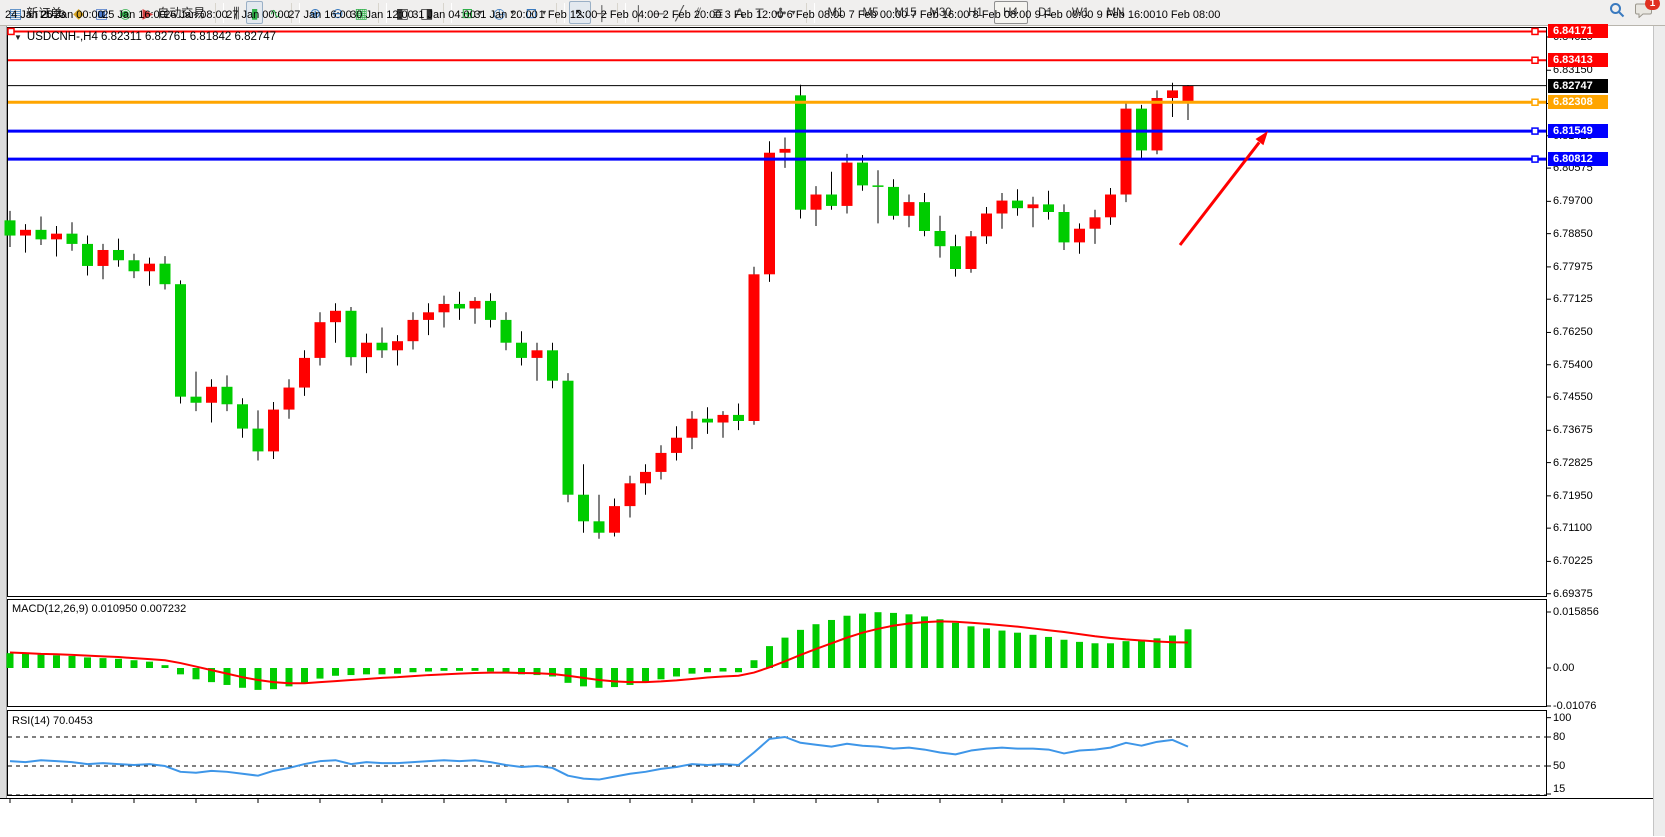 The height and width of the screenshot is (837, 1665). What do you see at coordinates (1573, 561) in the screenshot?
I see `price-axis-label: 6.70225` at bounding box center [1573, 561].